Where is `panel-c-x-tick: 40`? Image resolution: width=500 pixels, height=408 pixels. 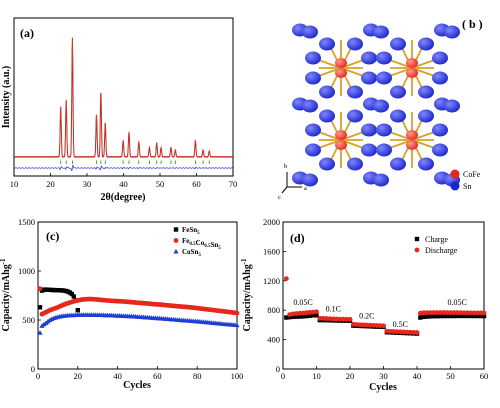
panel-c-x-tick: 40 is located at coordinates (117, 373).